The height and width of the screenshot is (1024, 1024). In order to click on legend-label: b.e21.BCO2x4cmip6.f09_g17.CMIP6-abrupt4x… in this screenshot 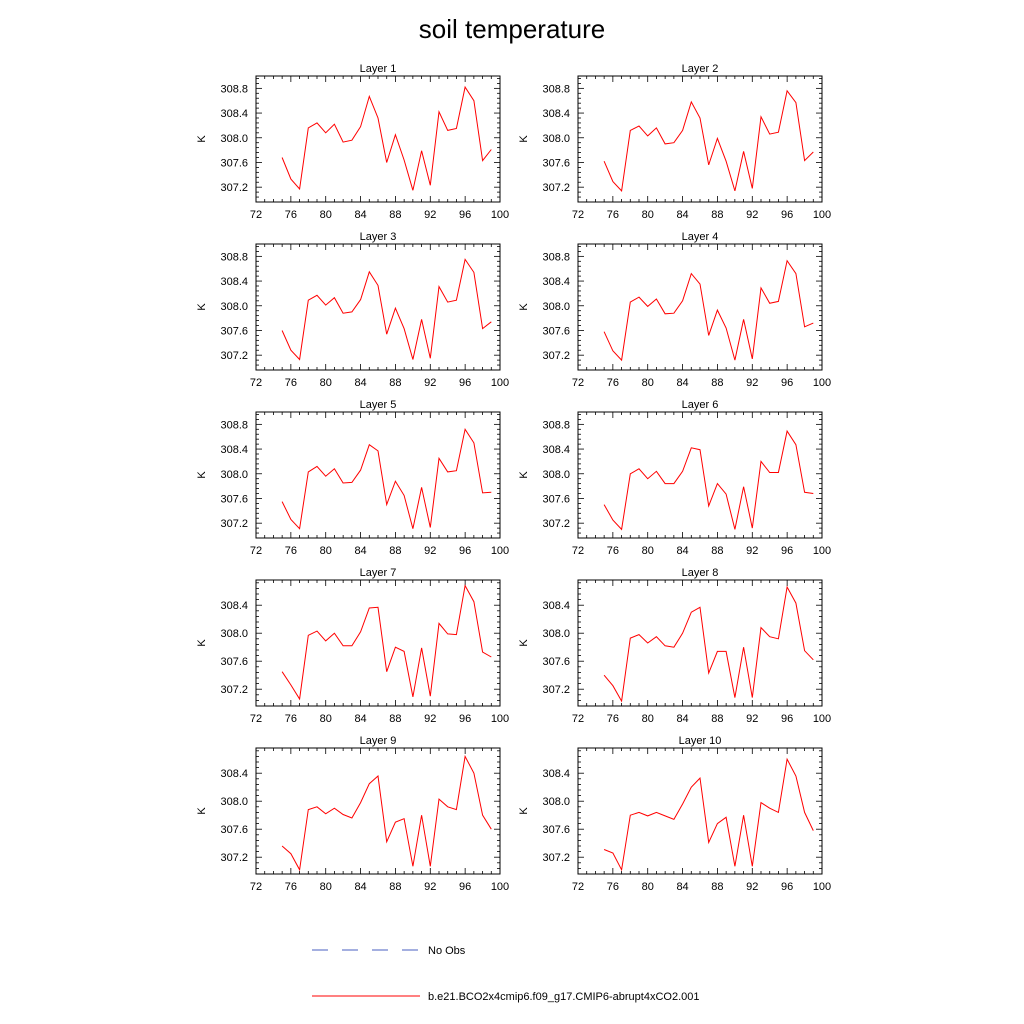, I will do `click(564, 997)`.